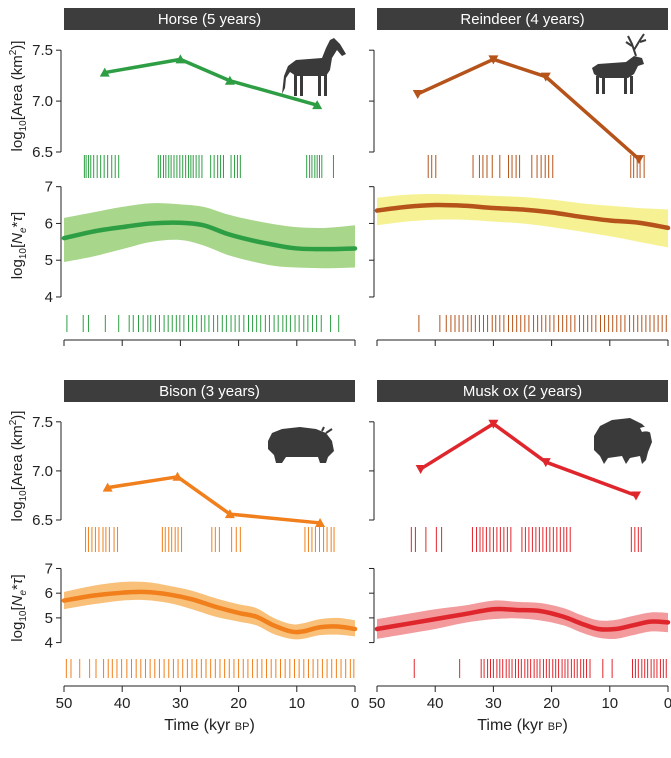 Image resolution: width=671 pixels, height=758 pixels. I want to click on panel-title: Reindeer (4 years), so click(522, 19).